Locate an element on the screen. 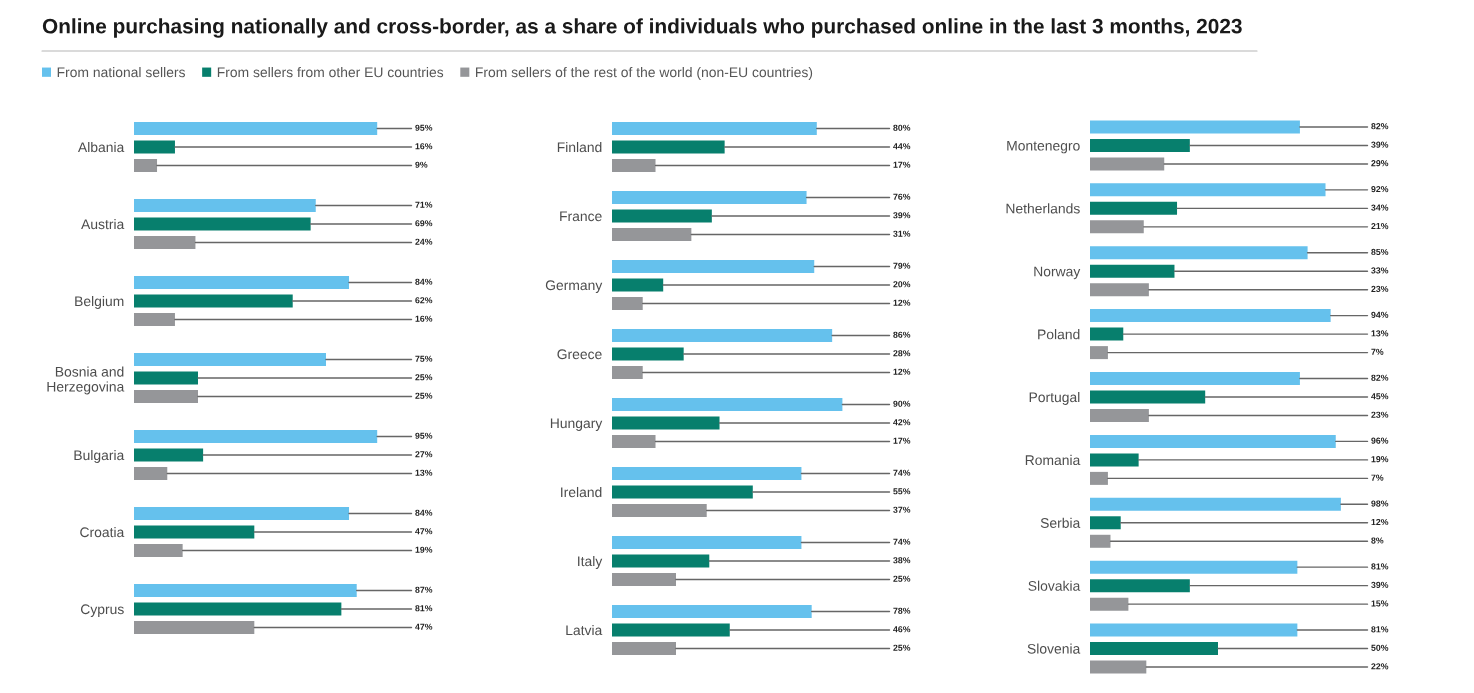 The image size is (1474, 693). y-tick-label: Croatia is located at coordinates (102, 532).